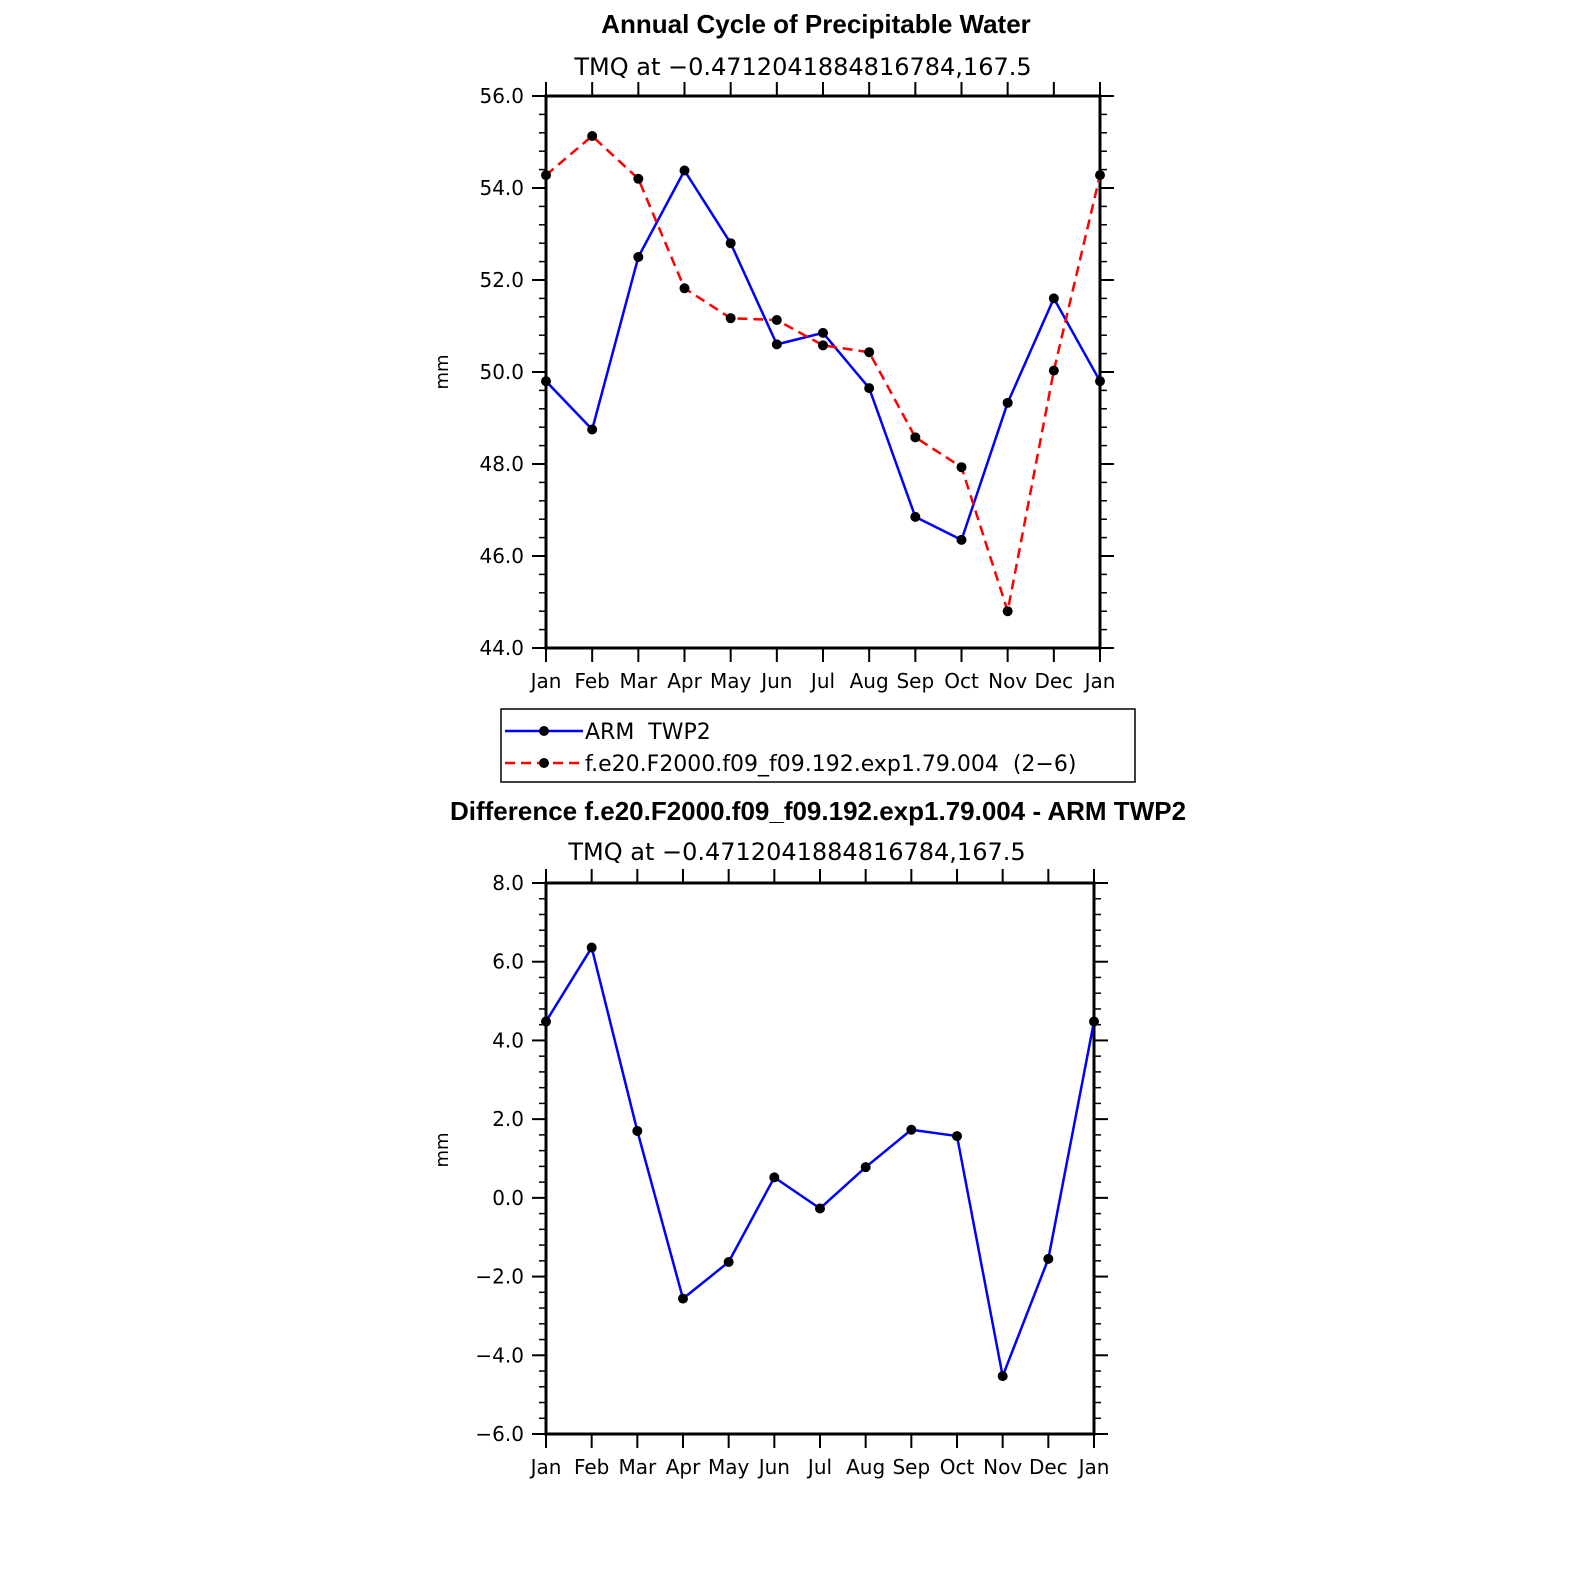  I want to click on y-tick-label: 2.0, so click(508, 1119).